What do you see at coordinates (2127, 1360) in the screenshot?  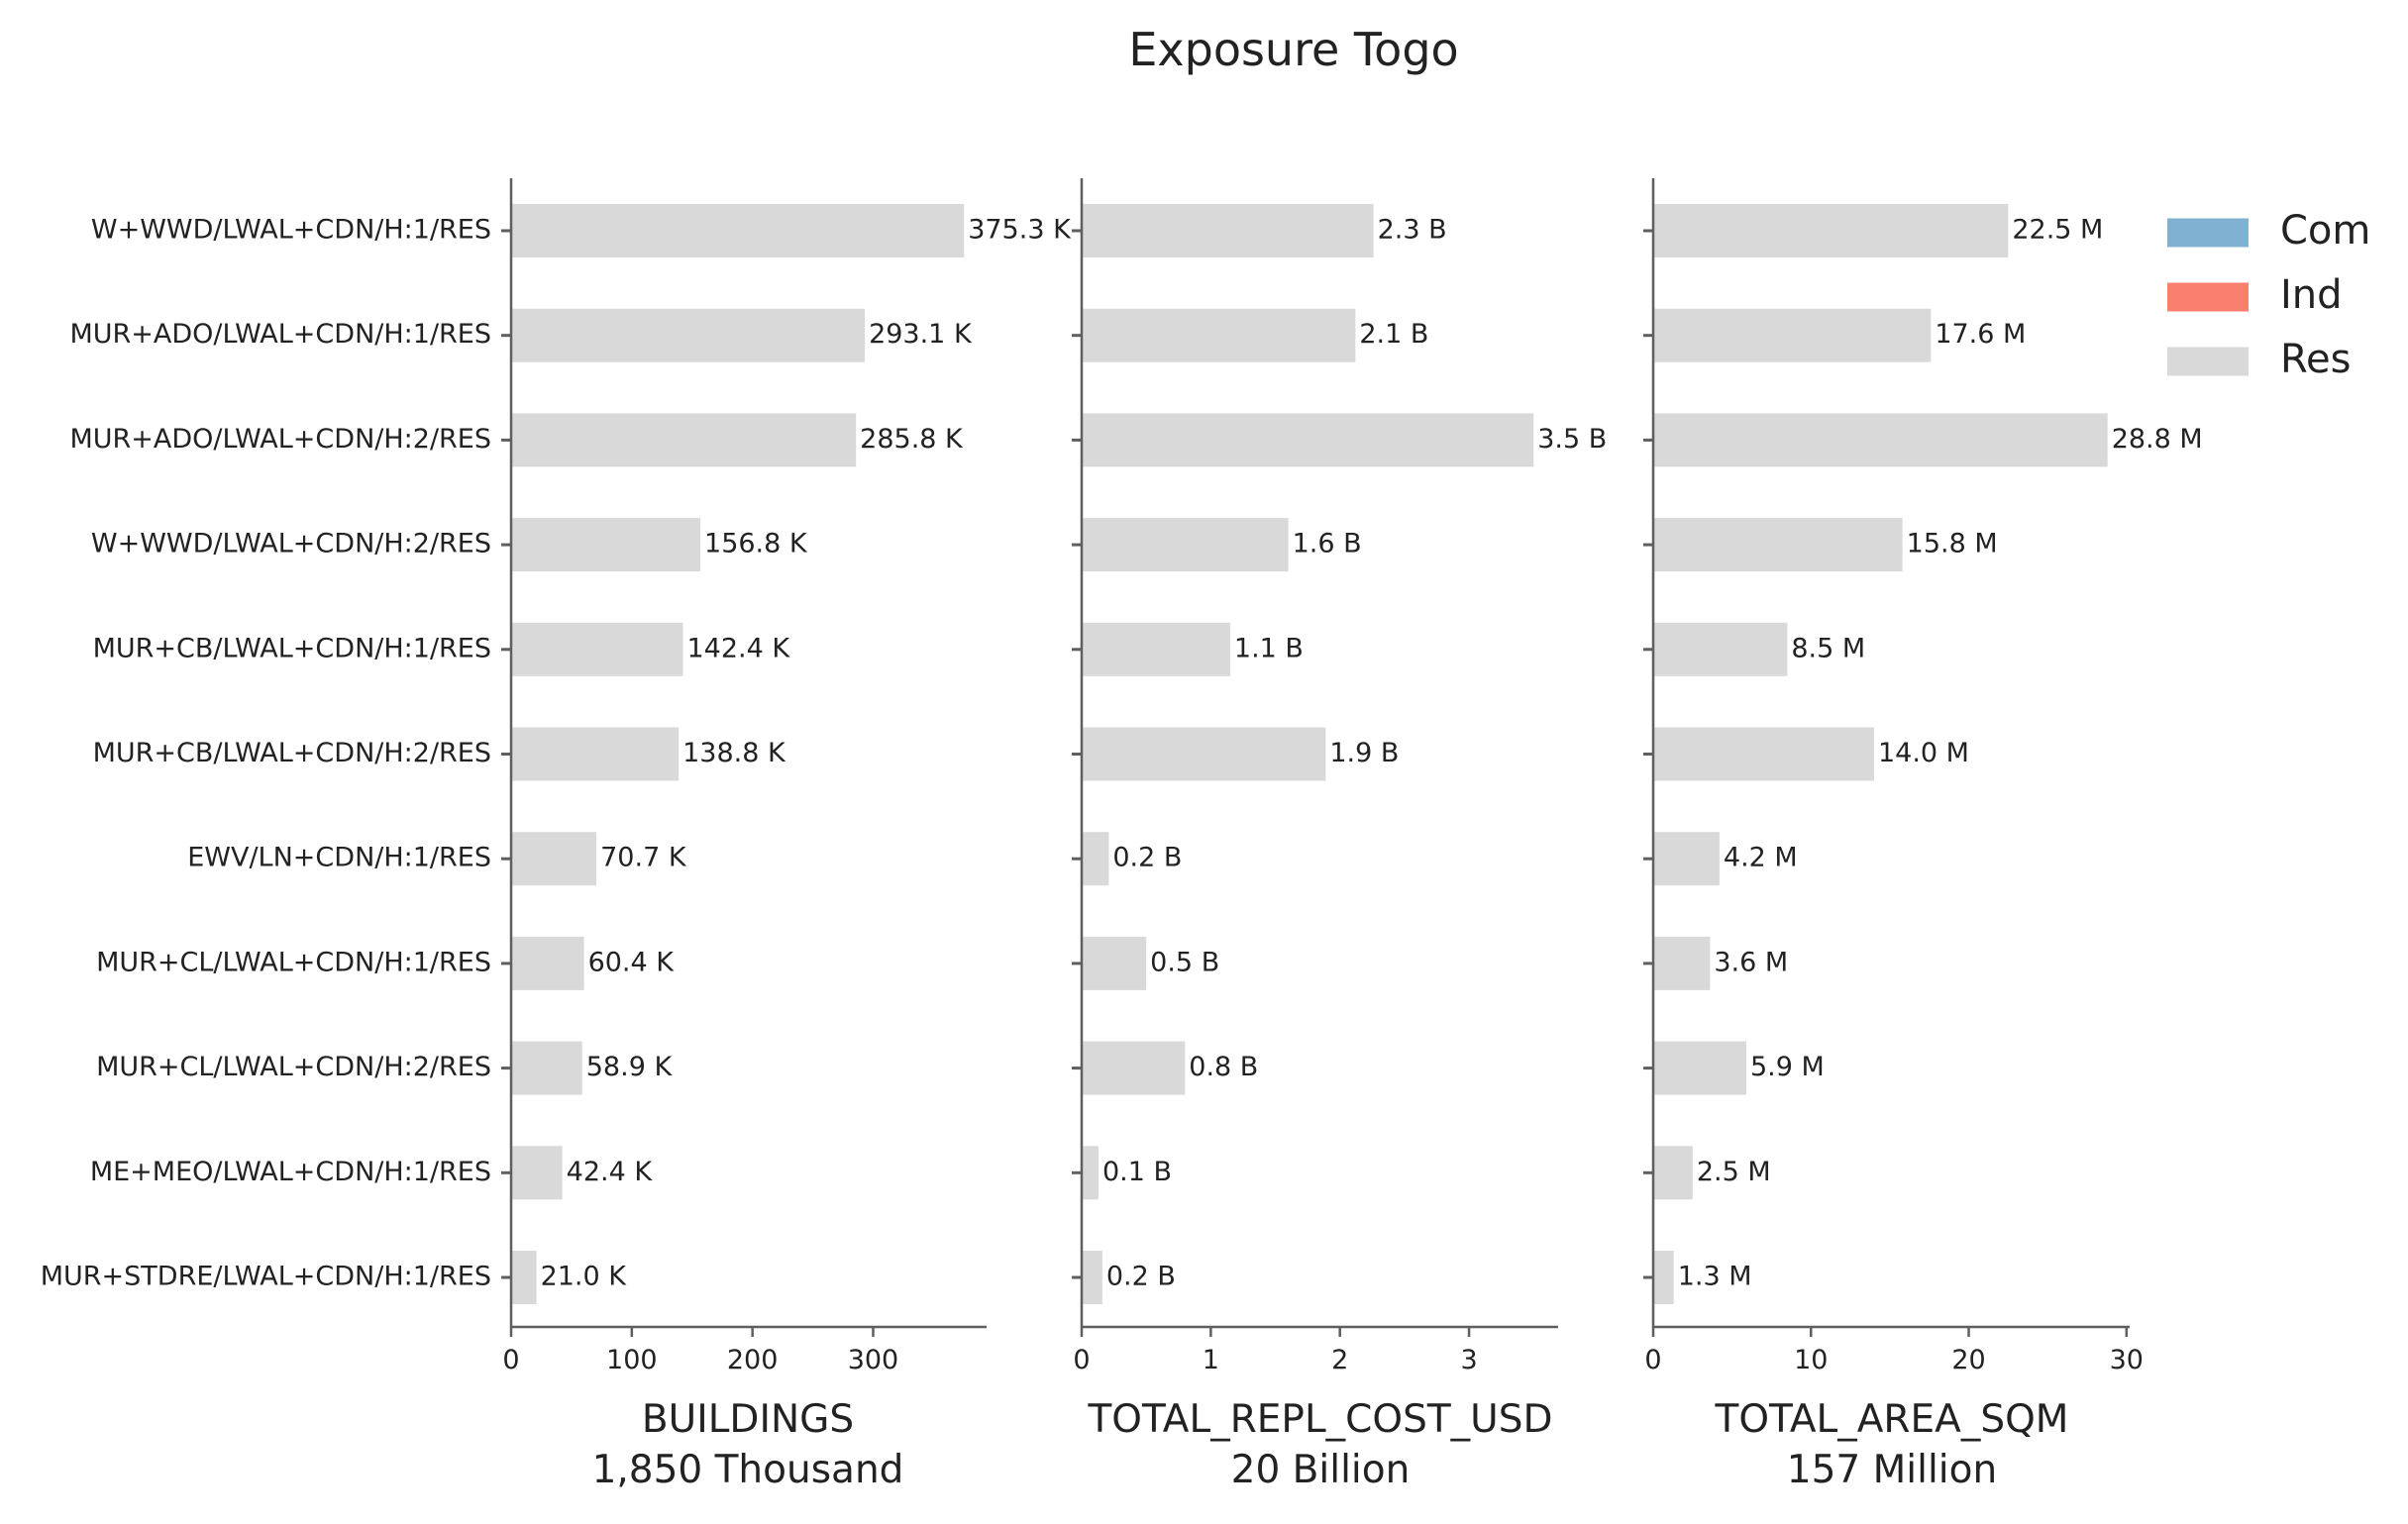 I see `x-tick-label: 30` at bounding box center [2127, 1360].